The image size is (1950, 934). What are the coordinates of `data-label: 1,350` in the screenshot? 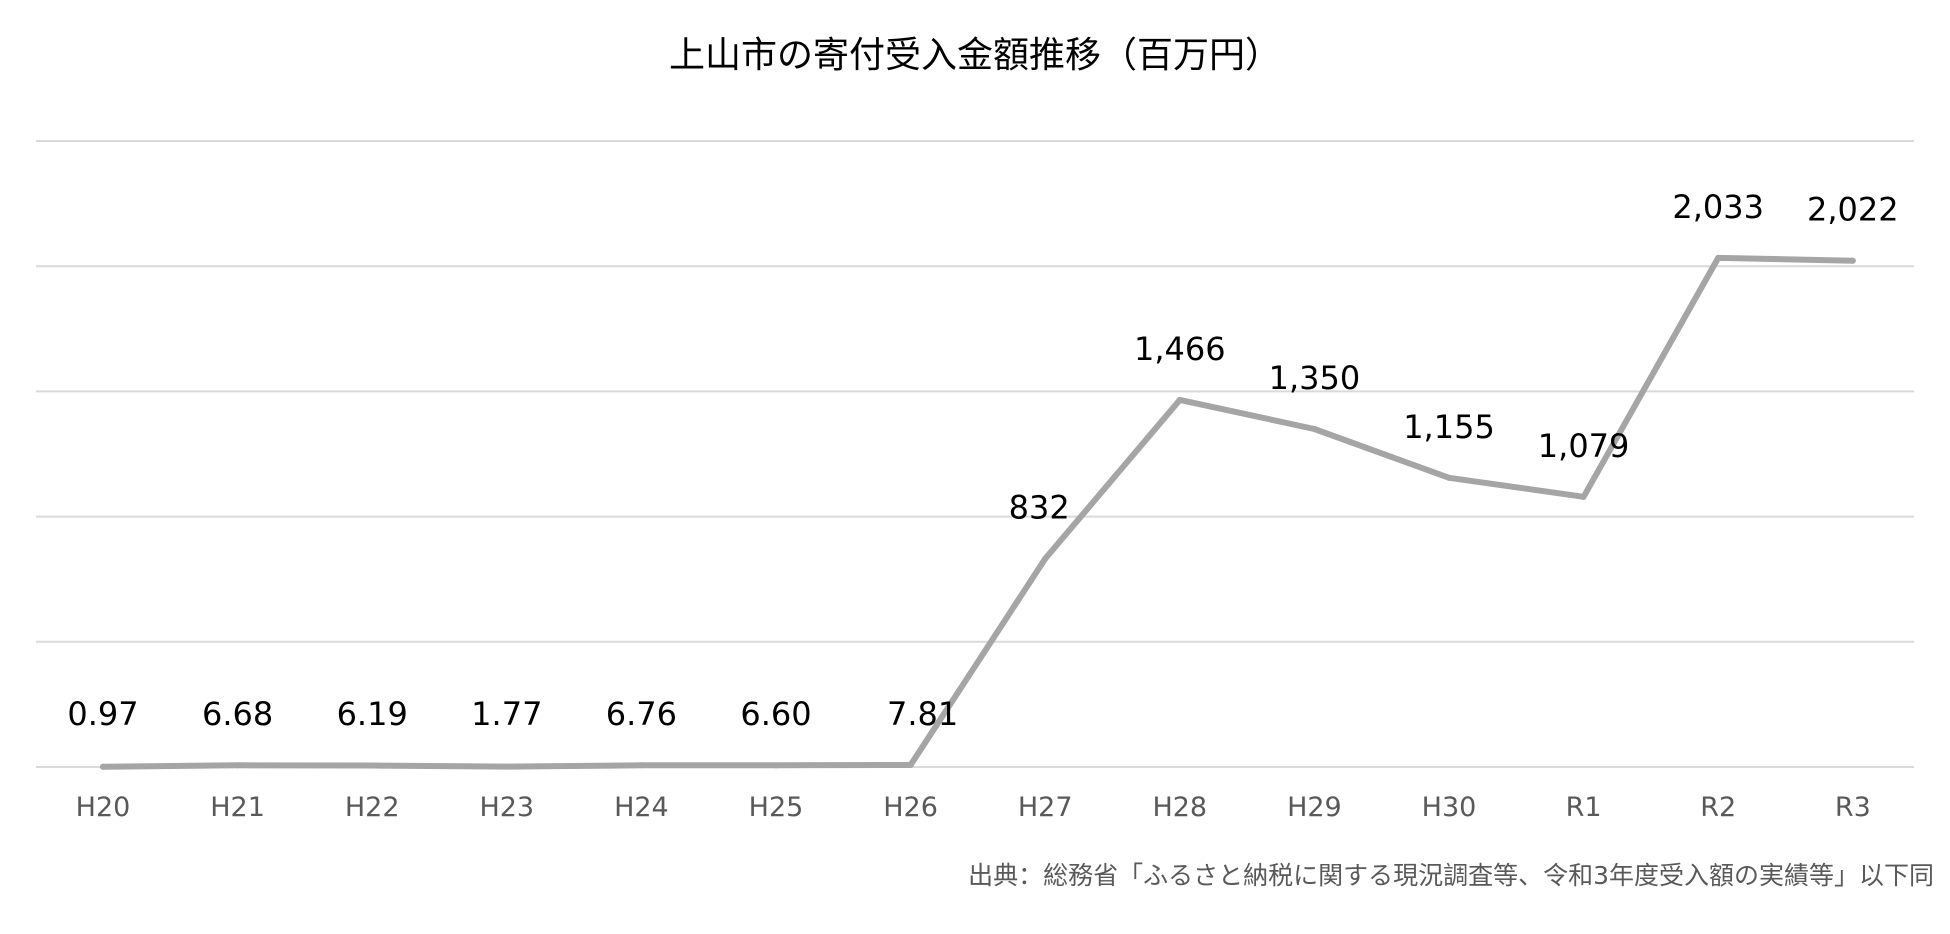 It's located at (1315, 378).